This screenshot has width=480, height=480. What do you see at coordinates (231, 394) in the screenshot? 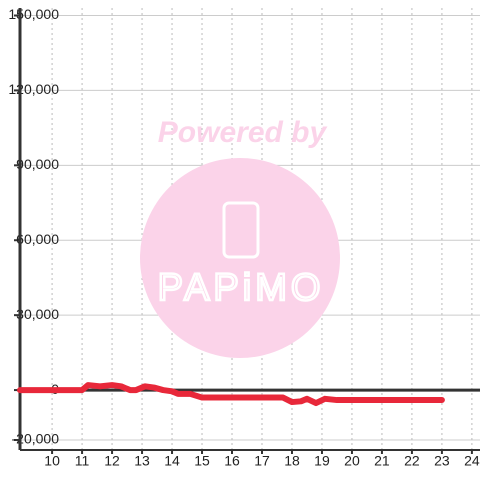
I see `data-line` at bounding box center [231, 394].